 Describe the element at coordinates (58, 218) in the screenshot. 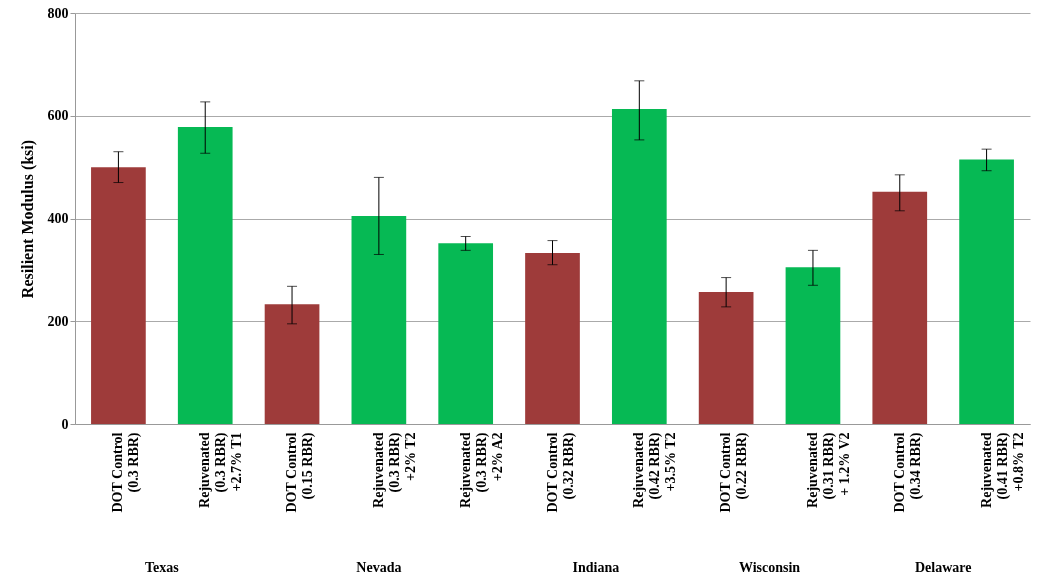

I see `y-tick-label: 400` at that location.